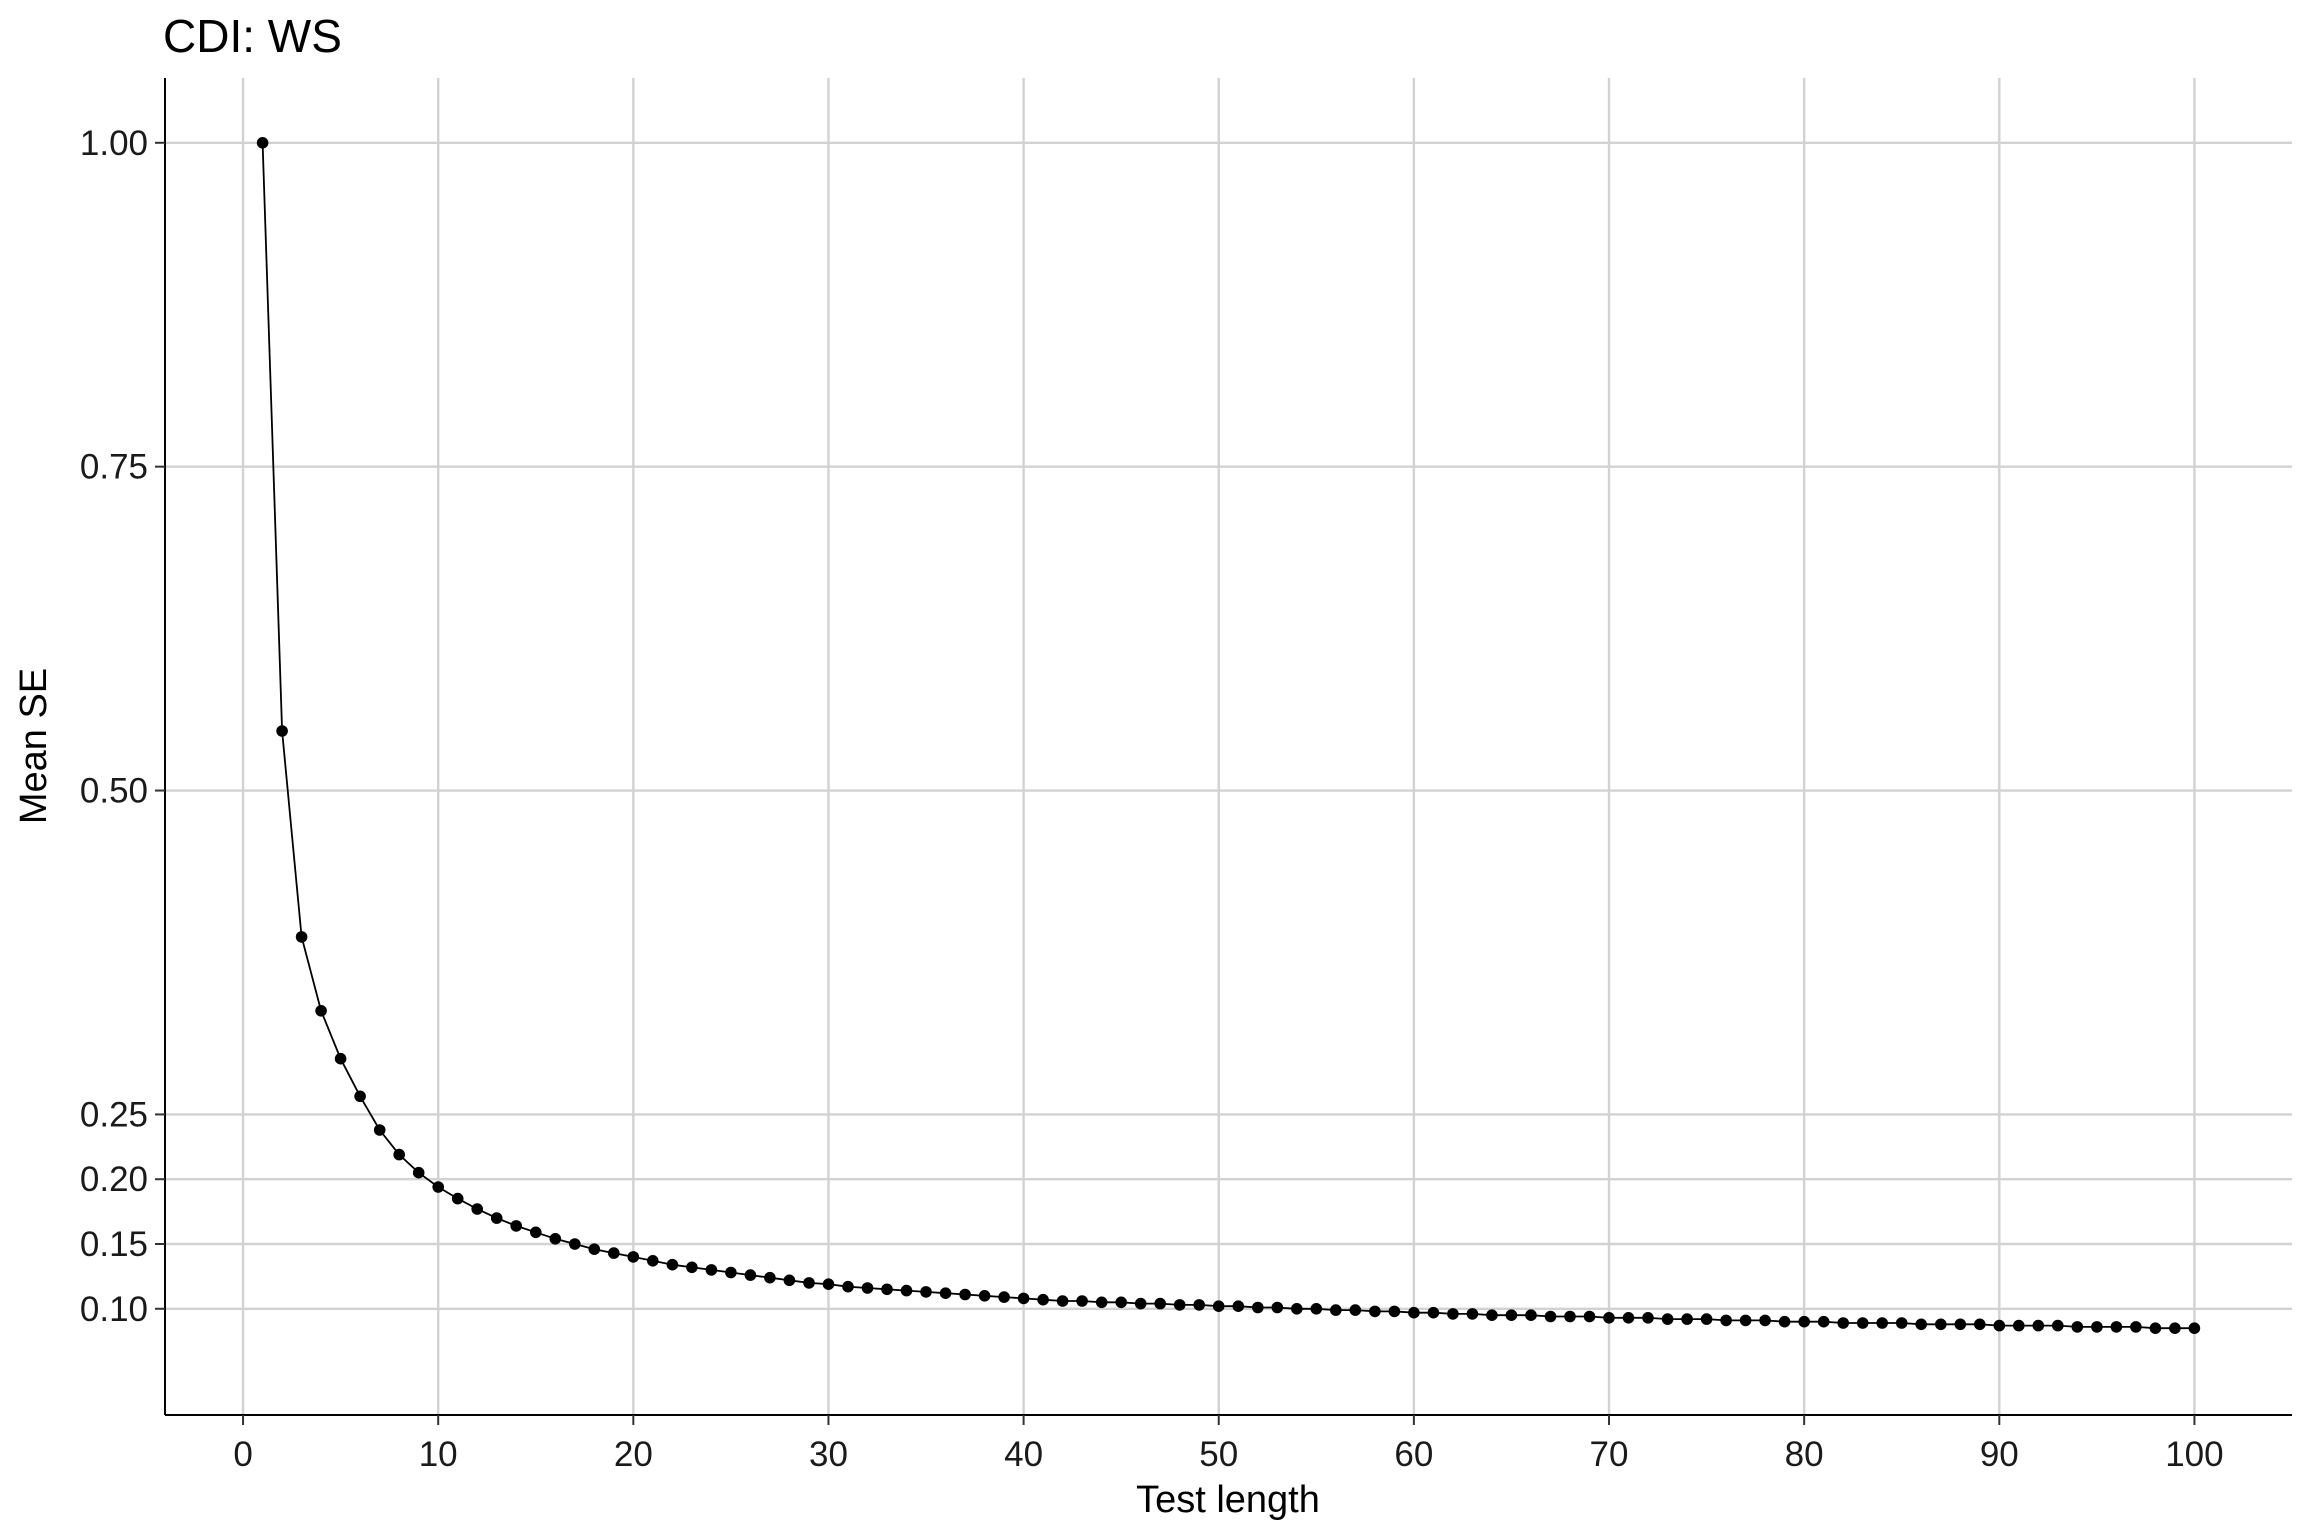  Describe the element at coordinates (2194, 1454) in the screenshot. I see `x-tick-label: 100` at that location.